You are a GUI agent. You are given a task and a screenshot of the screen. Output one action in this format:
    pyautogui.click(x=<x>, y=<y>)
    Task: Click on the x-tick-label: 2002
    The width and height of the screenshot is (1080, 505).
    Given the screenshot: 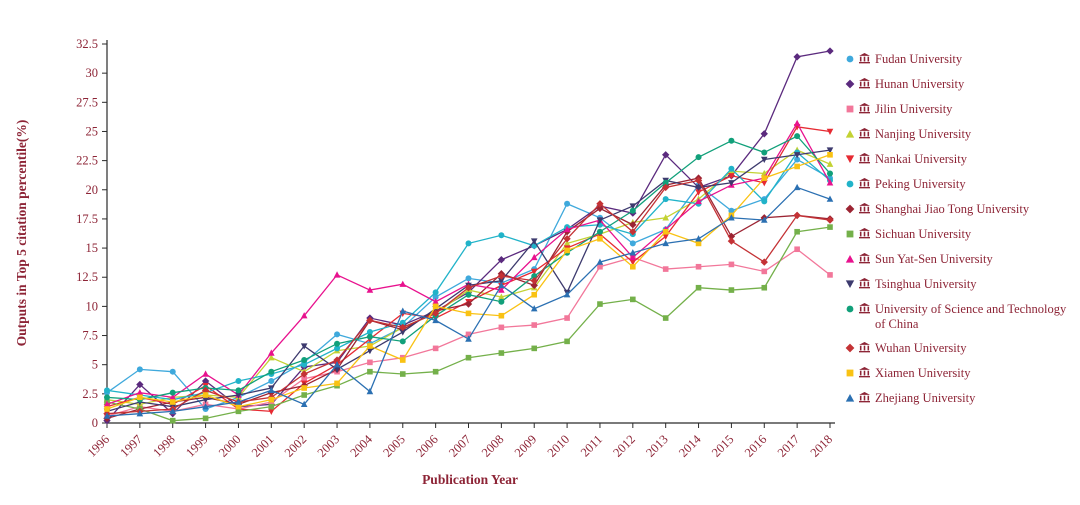 What is the action you would take?
    pyautogui.click(x=296, y=446)
    